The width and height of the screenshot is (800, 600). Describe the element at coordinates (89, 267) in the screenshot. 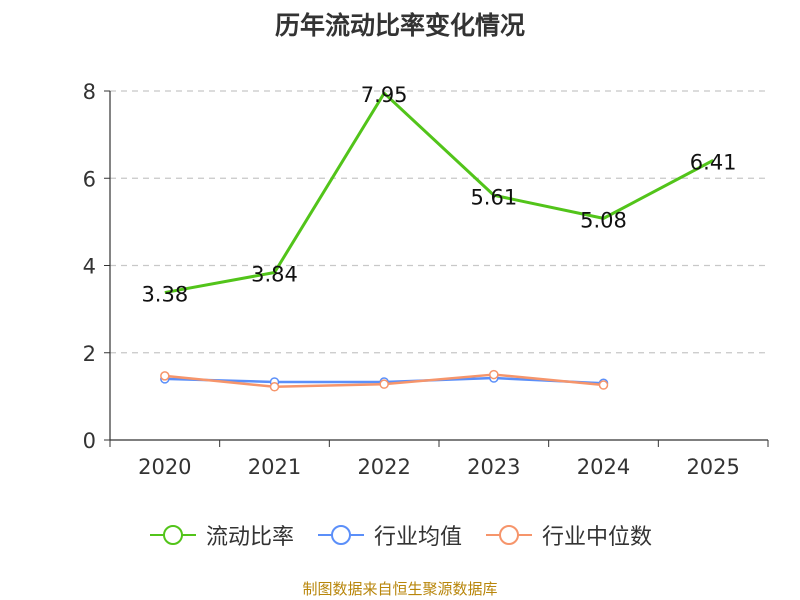

I see `y-tick-label: 4` at that location.